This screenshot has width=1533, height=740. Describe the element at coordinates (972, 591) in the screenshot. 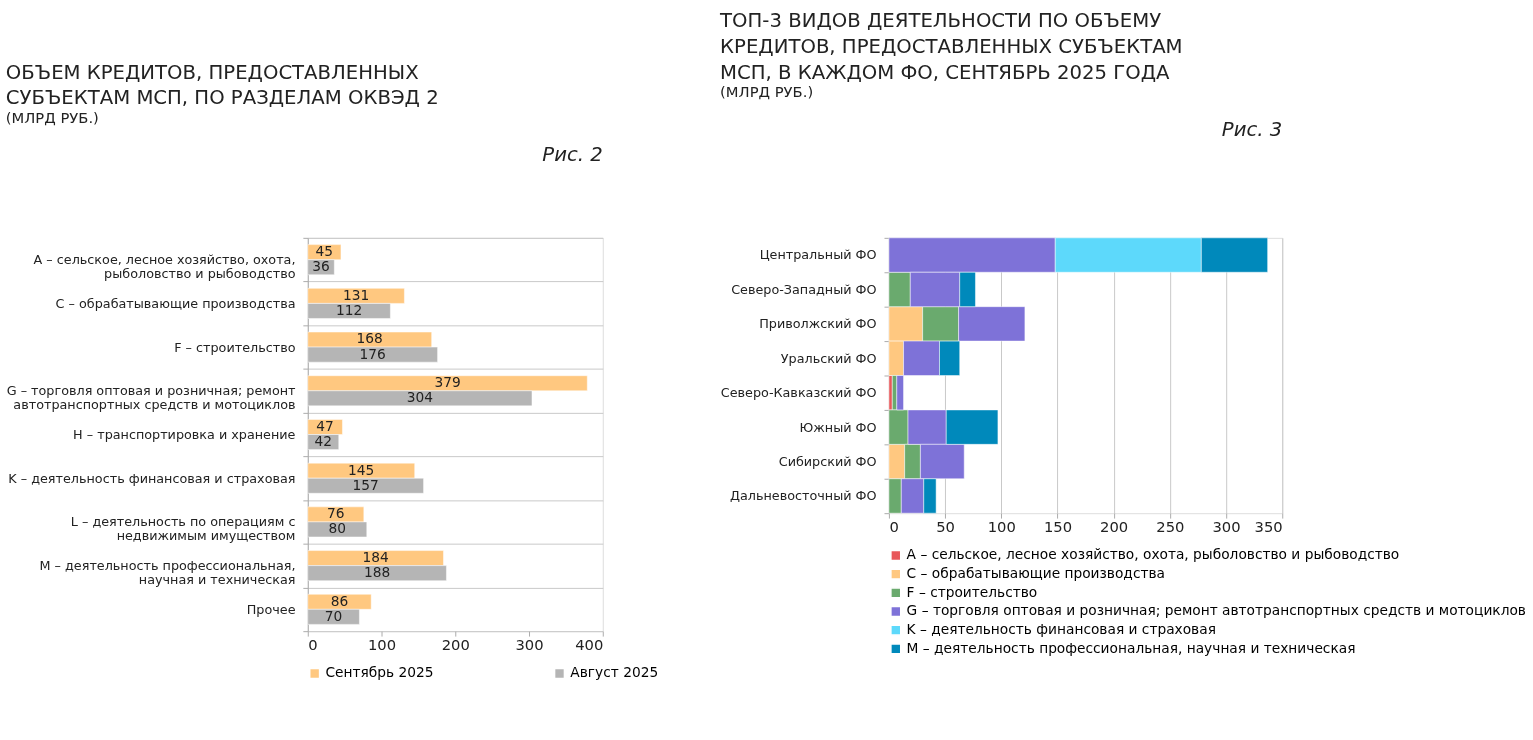

I see `legend-label: F – строительство` at that location.